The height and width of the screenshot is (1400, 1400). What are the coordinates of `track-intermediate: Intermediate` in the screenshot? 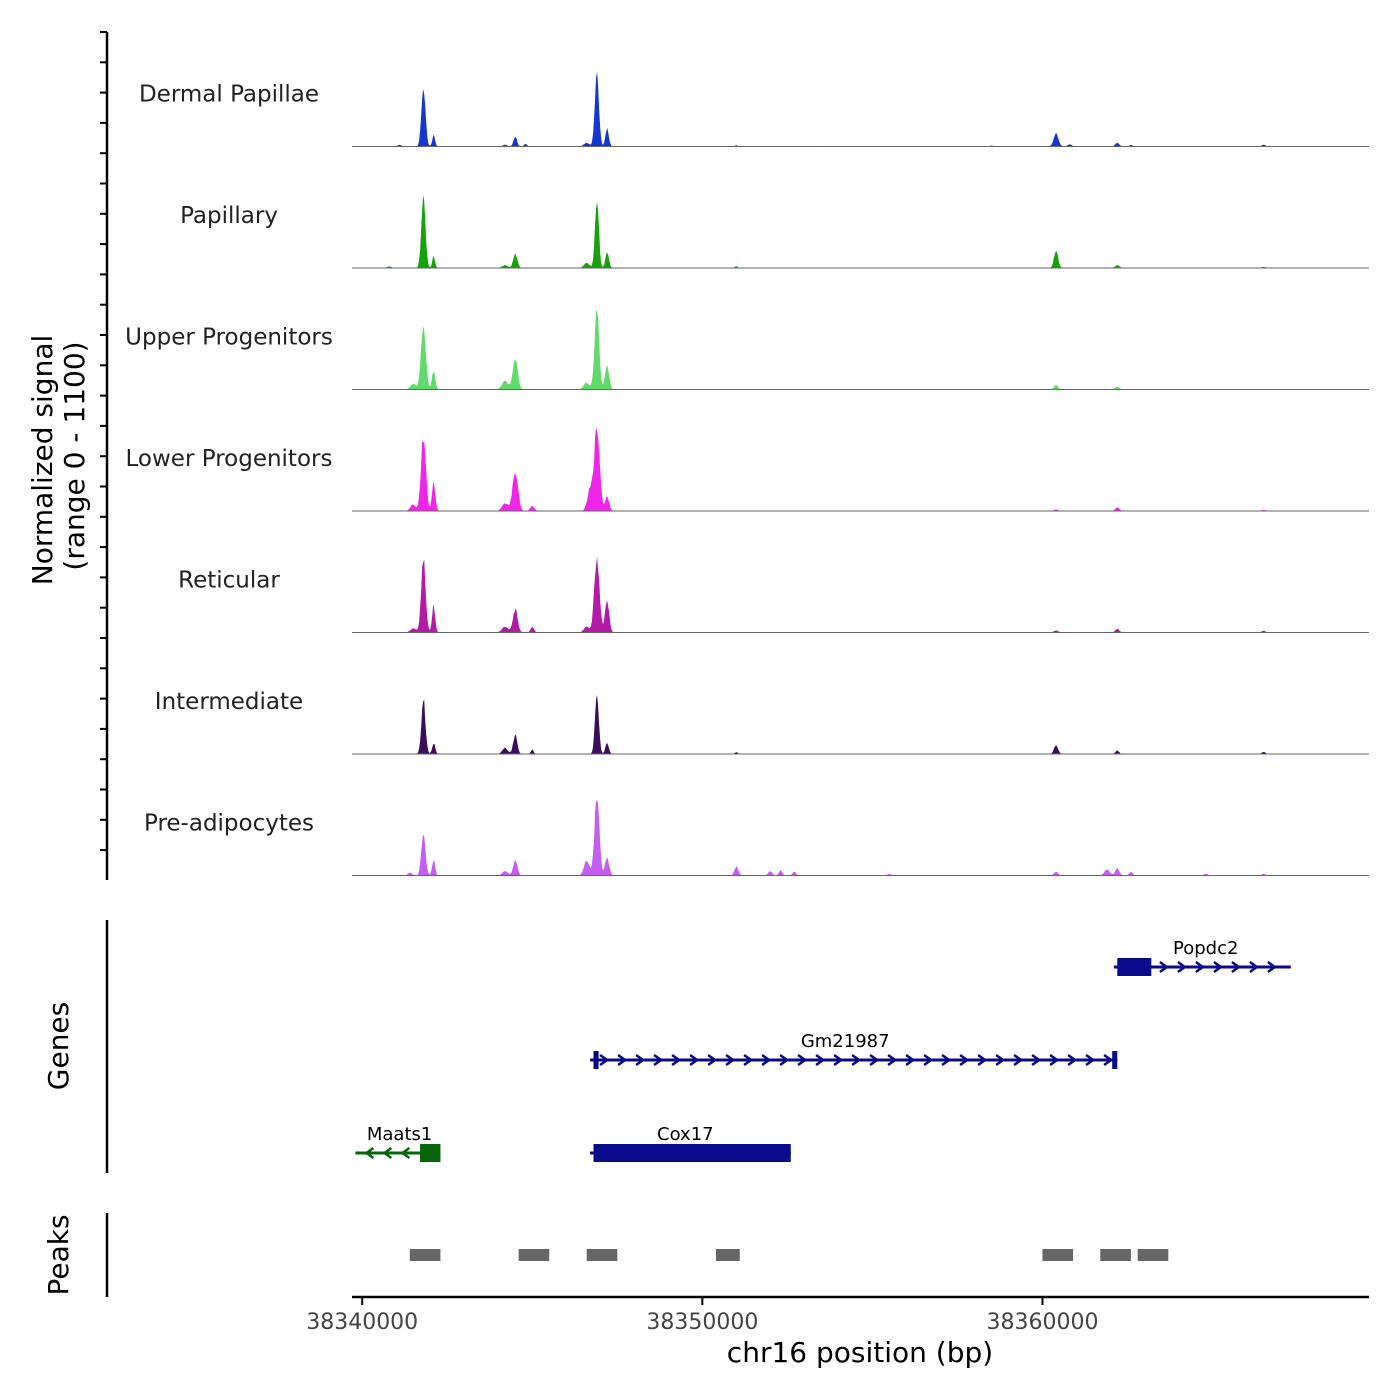 It's located at (762, 722).